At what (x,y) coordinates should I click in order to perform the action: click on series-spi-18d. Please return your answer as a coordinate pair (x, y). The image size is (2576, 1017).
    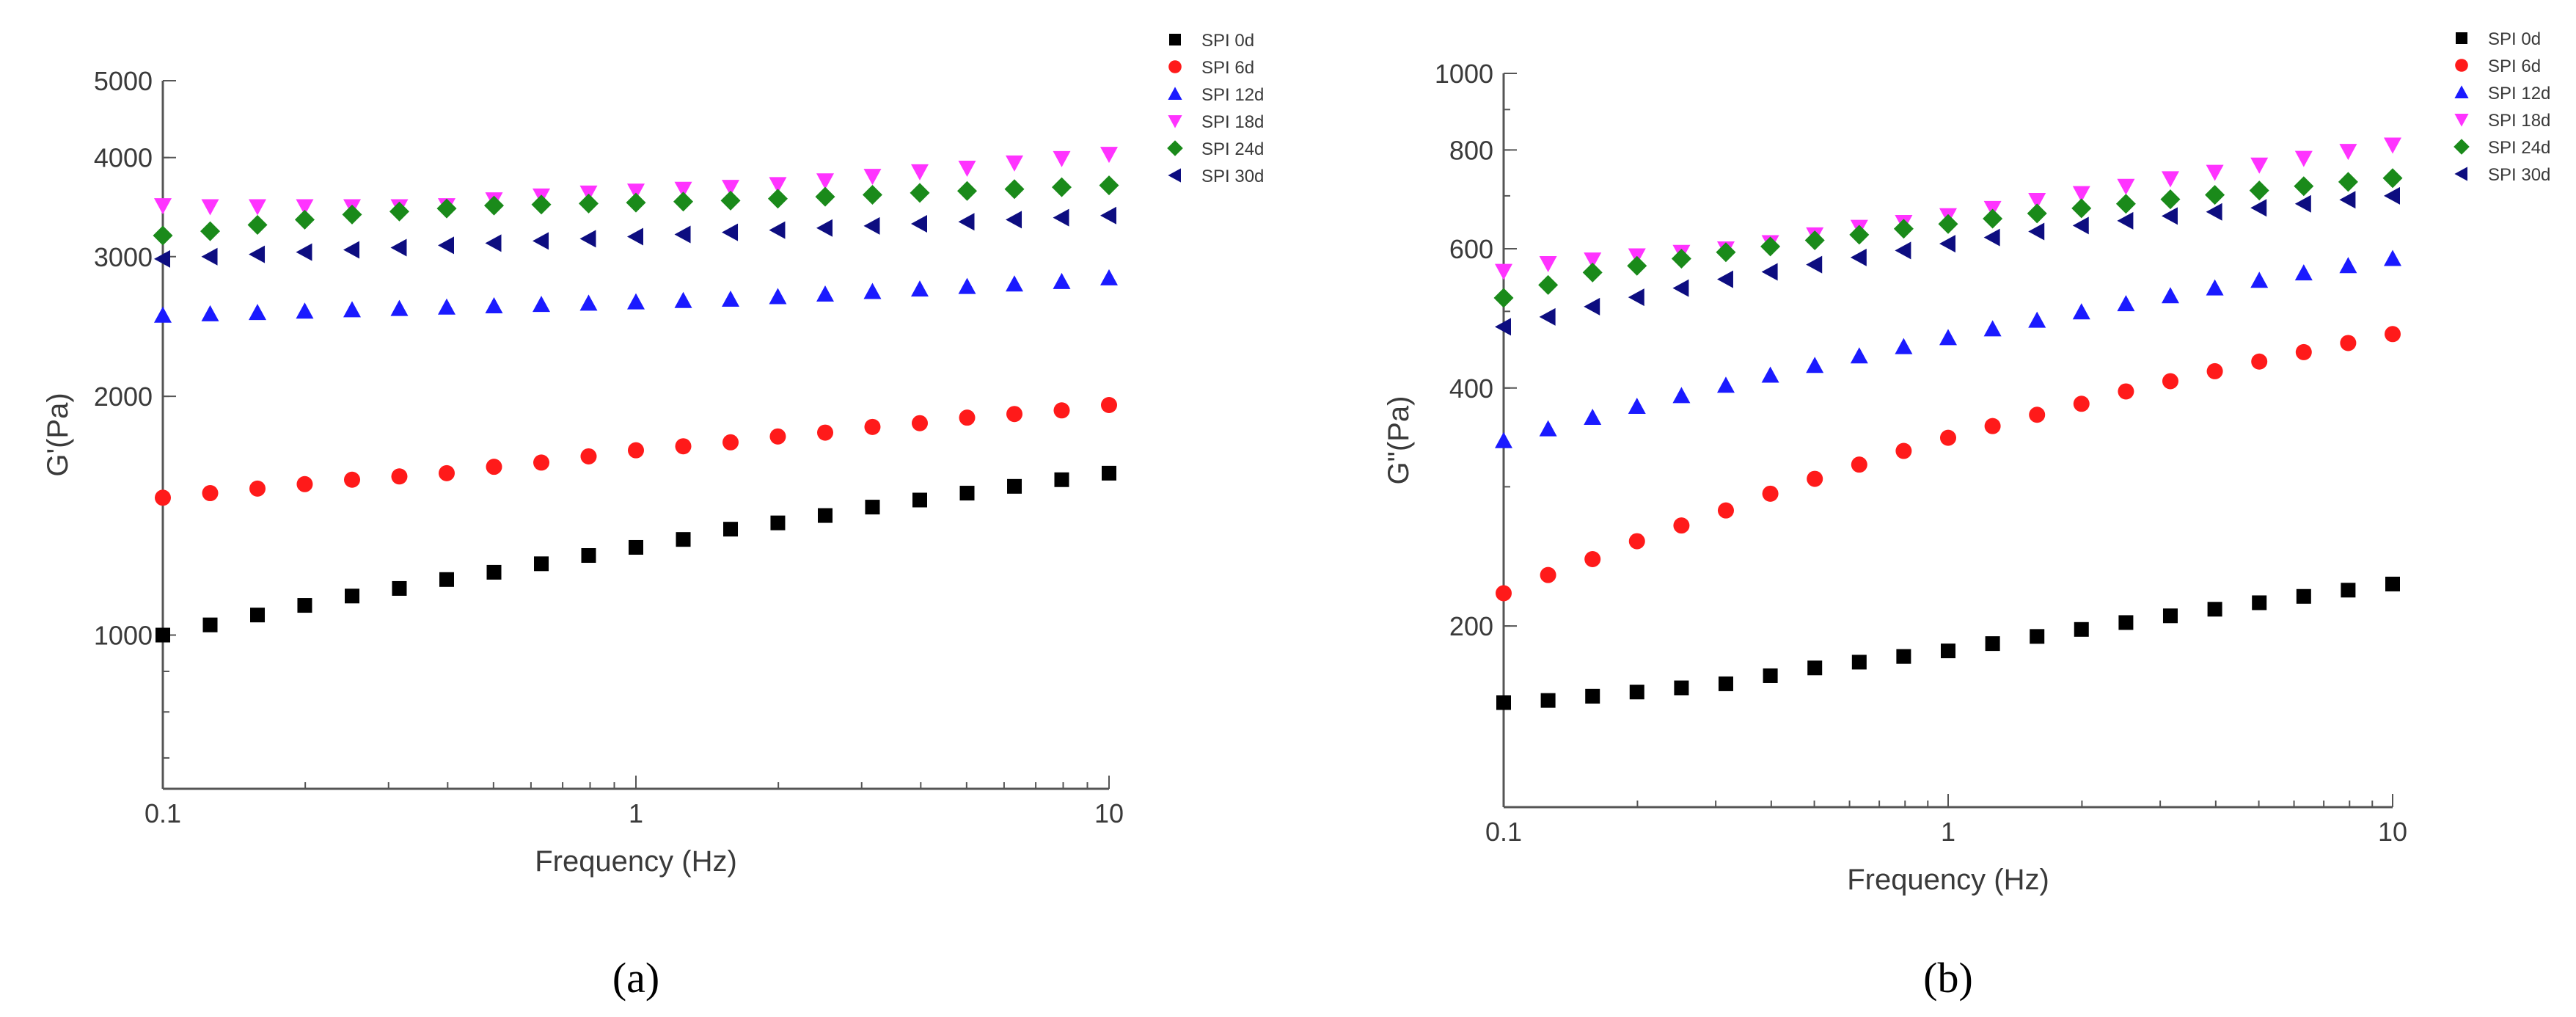
    Looking at the image, I should click on (1948, 208).